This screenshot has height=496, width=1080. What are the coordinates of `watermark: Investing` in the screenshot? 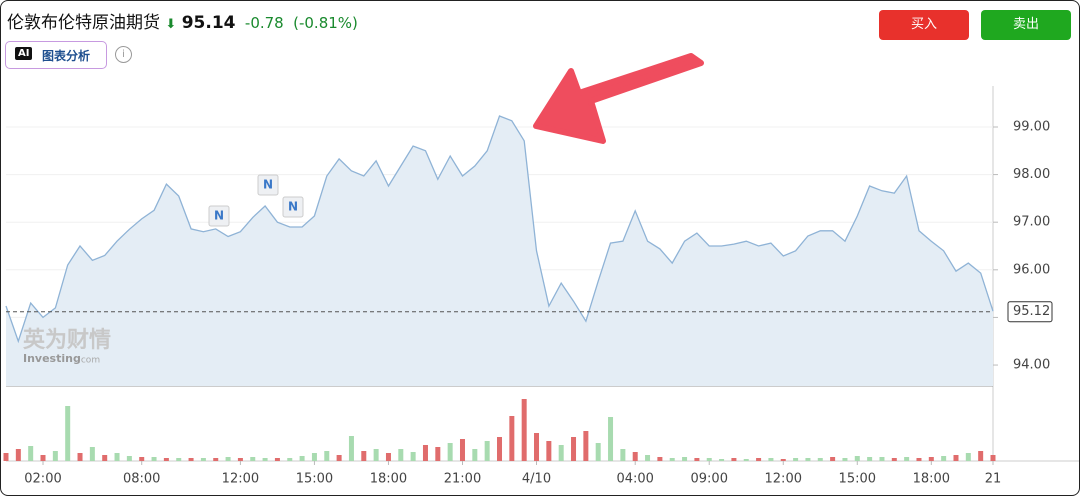 It's located at (52, 358).